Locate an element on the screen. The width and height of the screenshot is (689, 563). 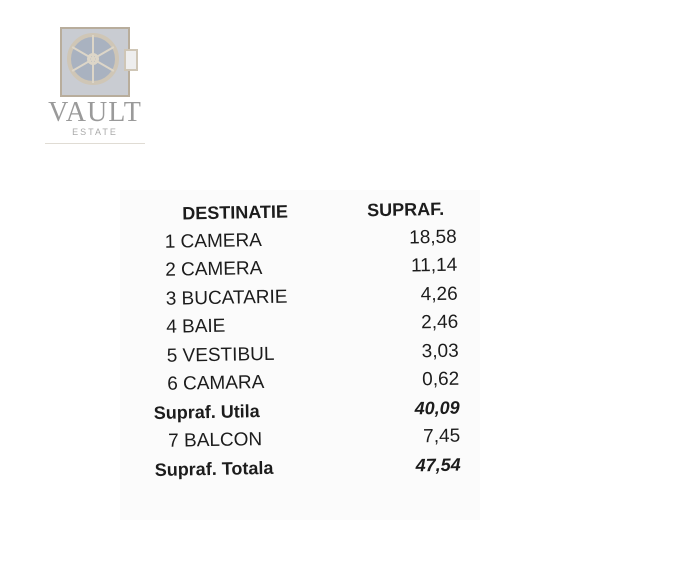
room-label: 2 CAMERA is located at coordinates (214, 269).